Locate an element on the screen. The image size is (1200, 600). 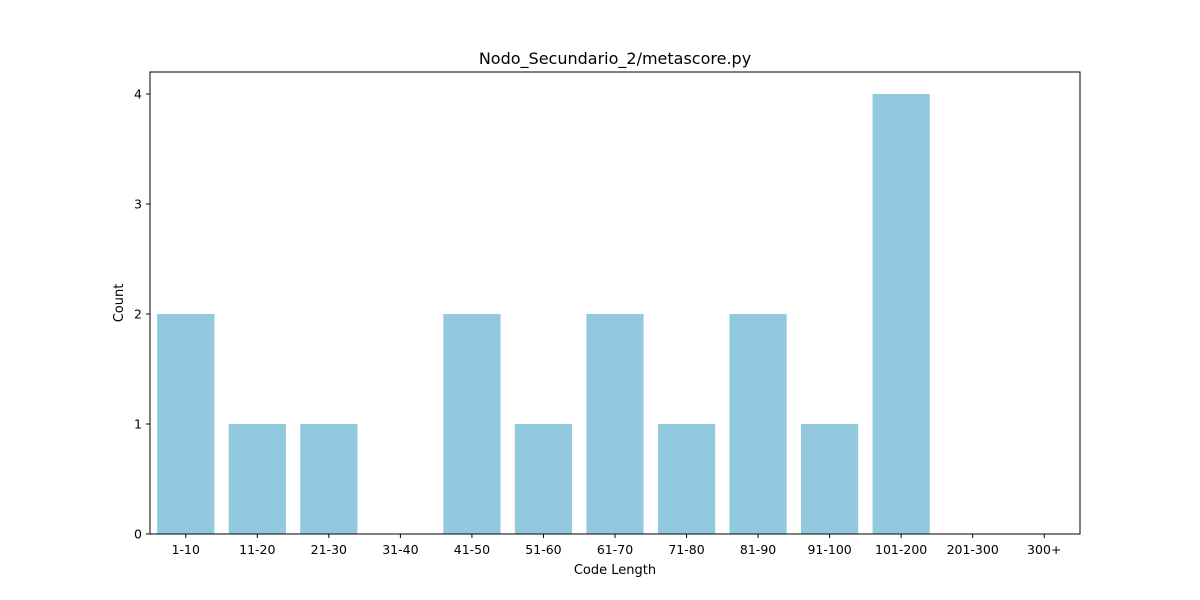
y-tick-label: 0 is located at coordinates (138, 534).